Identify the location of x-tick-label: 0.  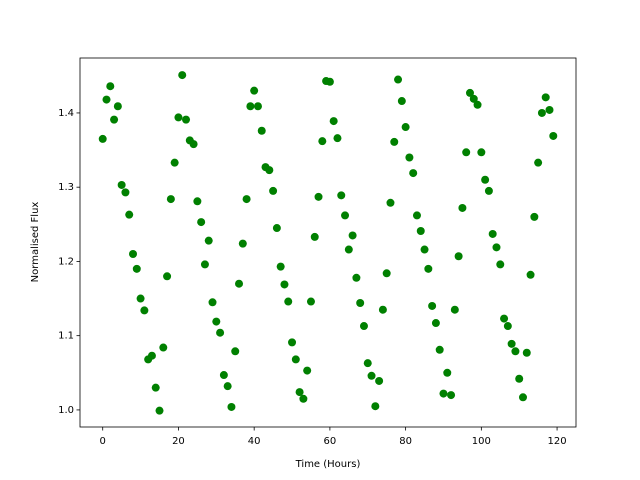
(103, 441).